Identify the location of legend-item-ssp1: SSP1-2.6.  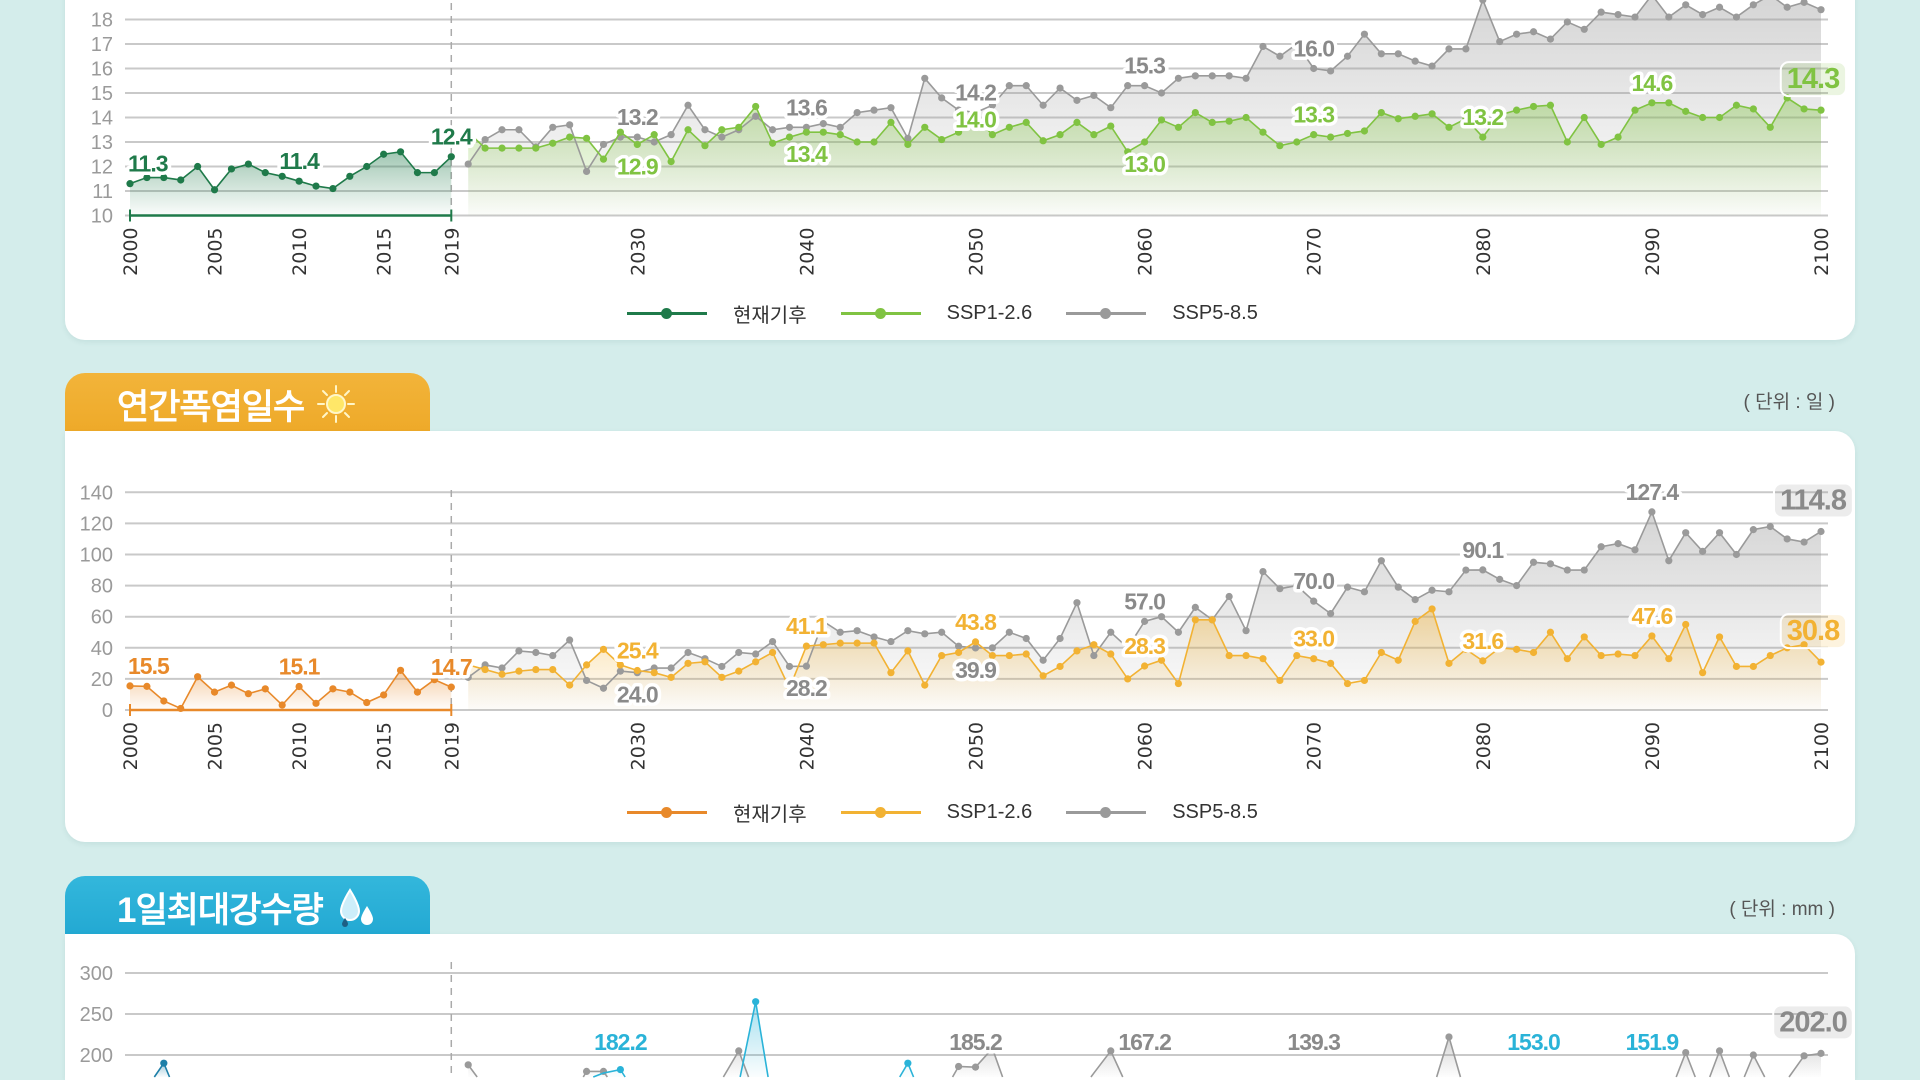
(936, 313).